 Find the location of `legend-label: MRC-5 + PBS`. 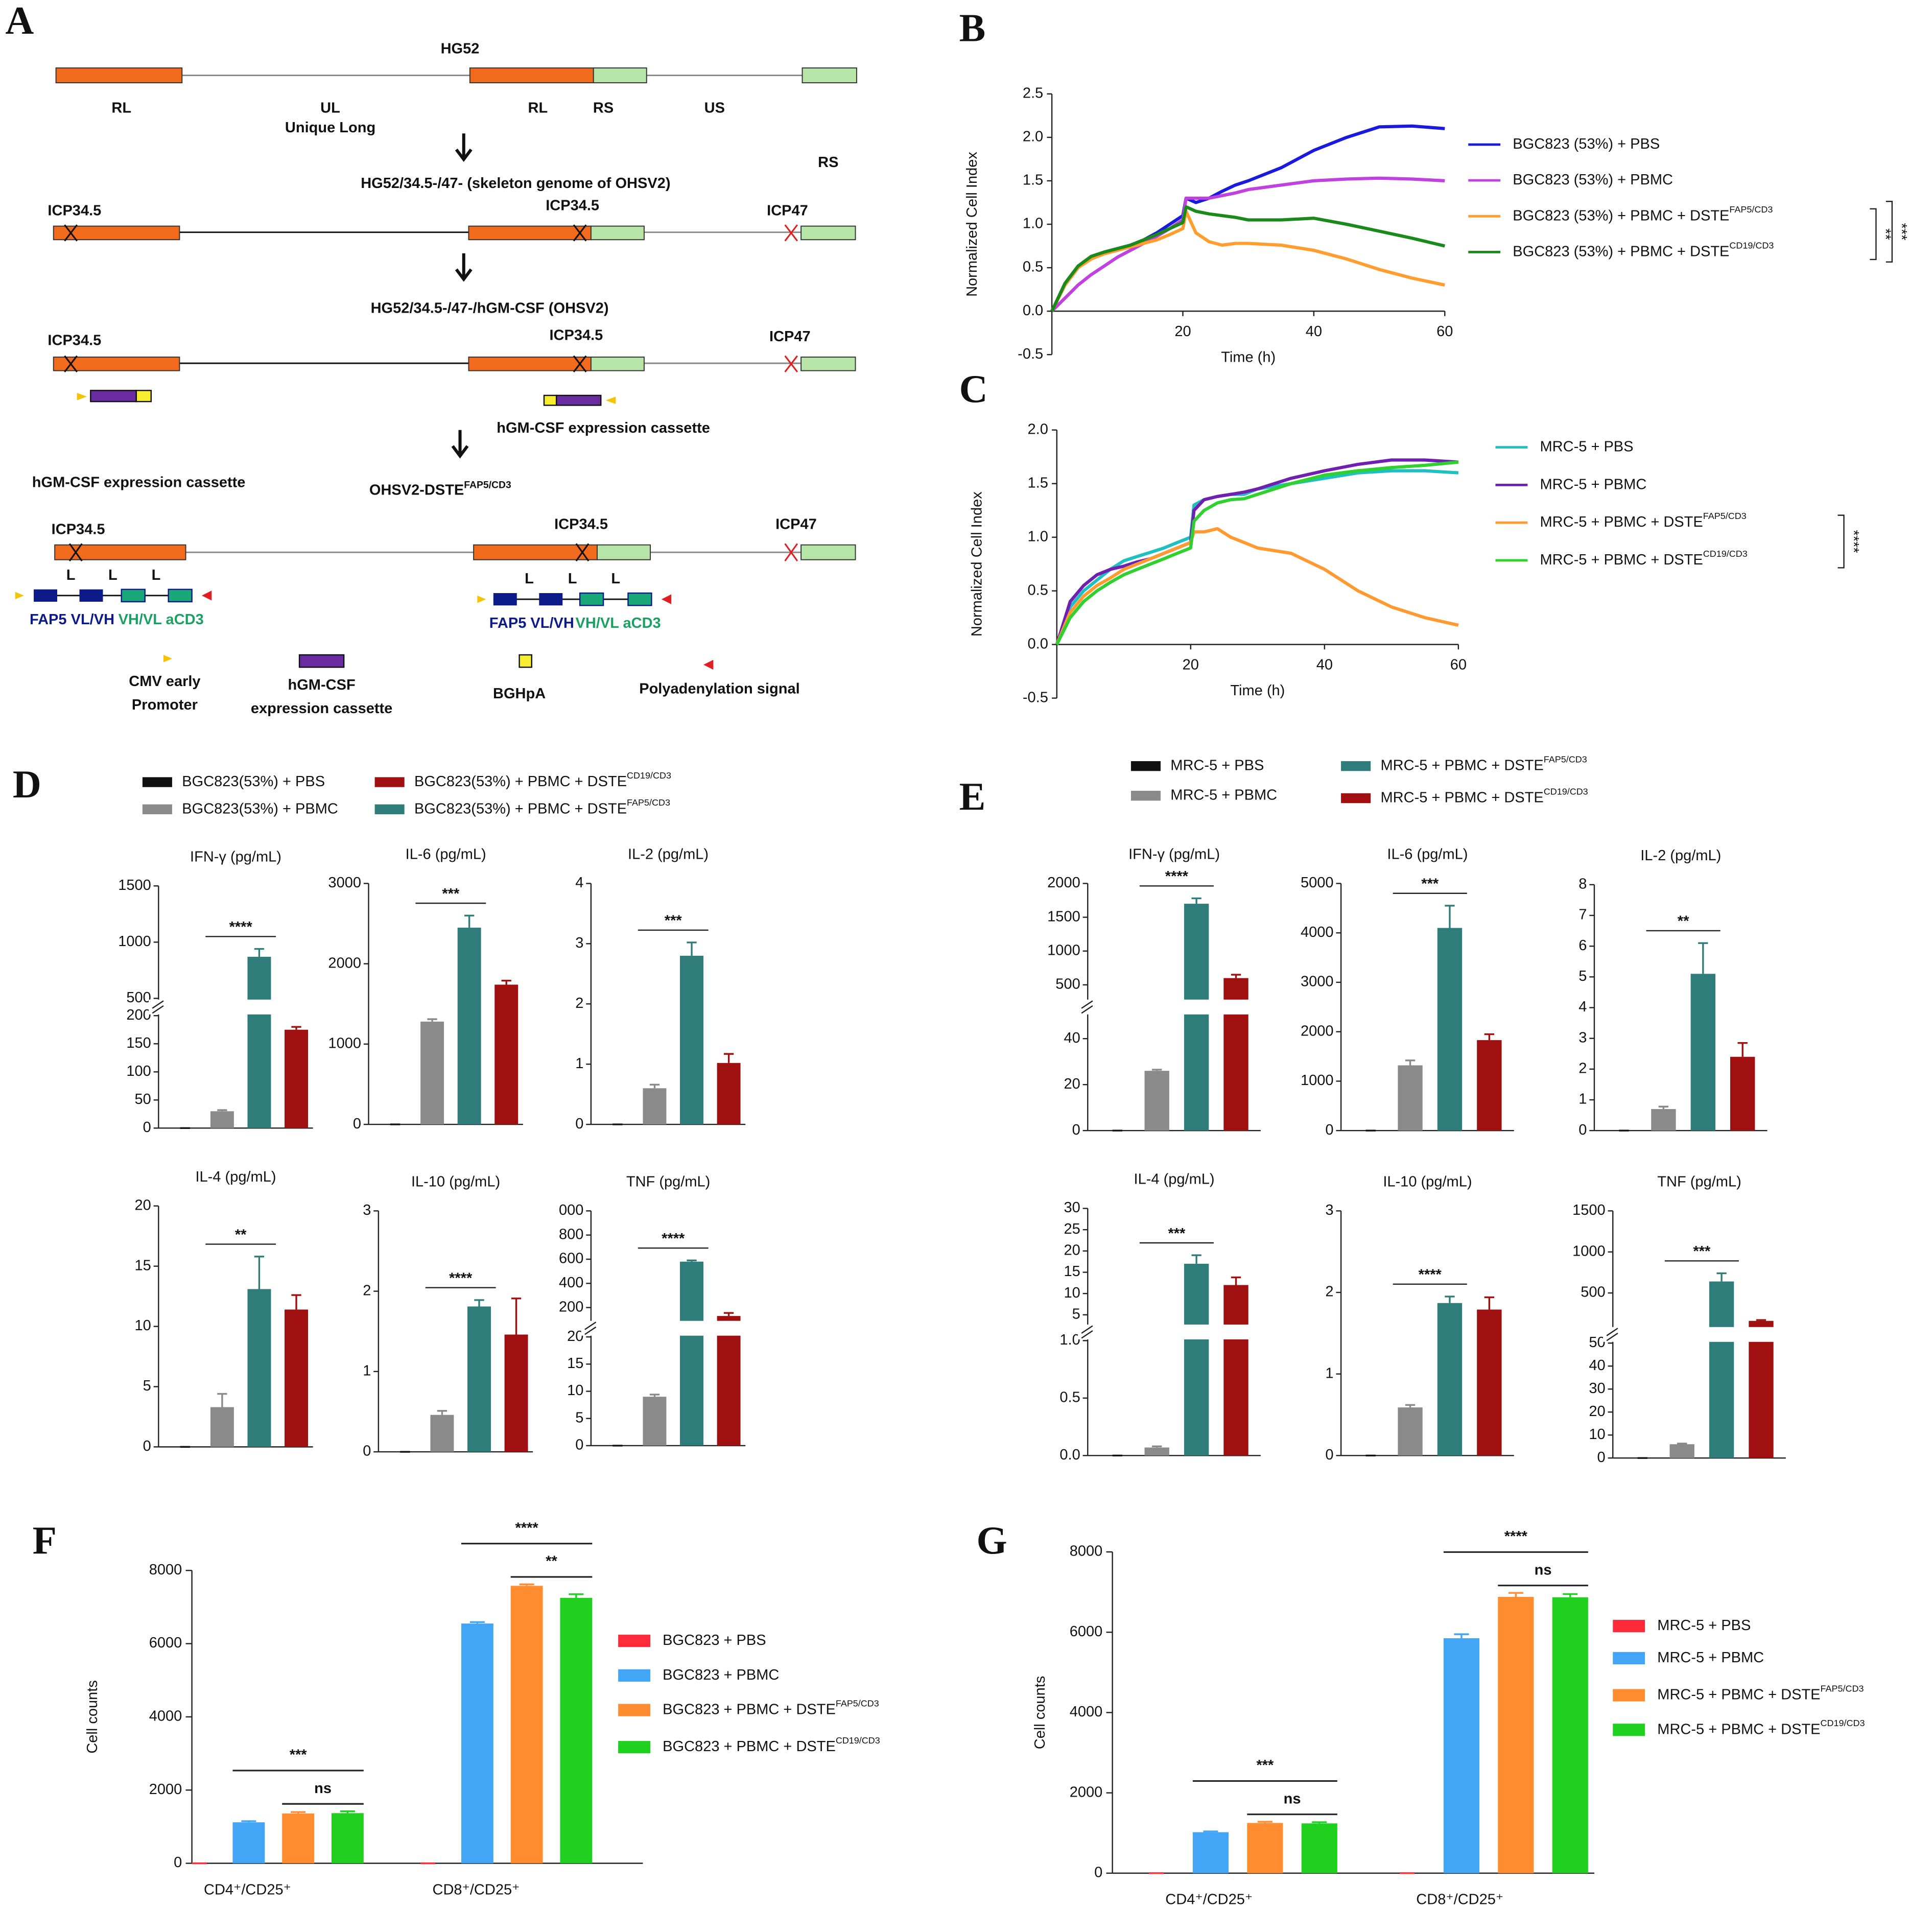

legend-label: MRC-5 + PBS is located at coordinates (1217, 765).